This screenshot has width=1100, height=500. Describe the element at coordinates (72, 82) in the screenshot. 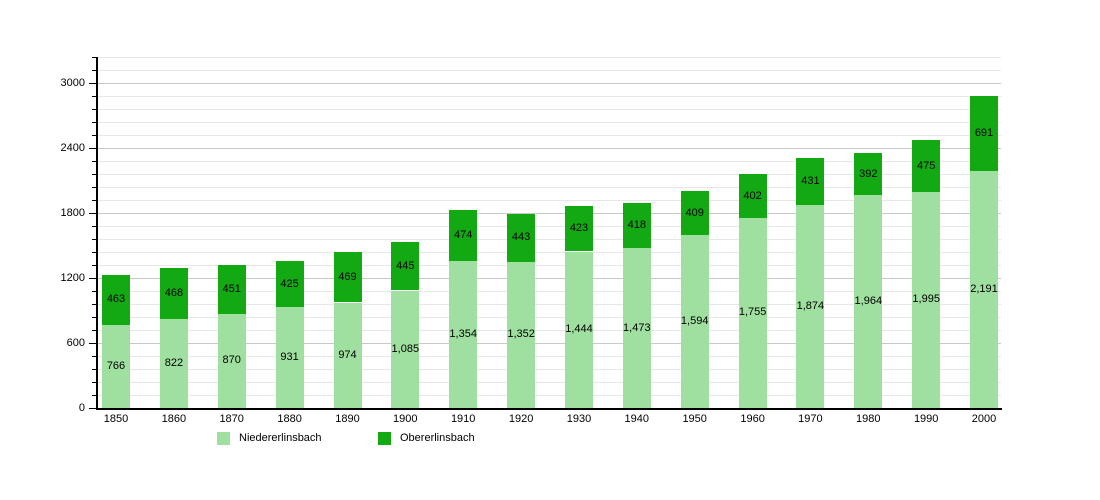

I see `y-axis-tick-label: 3000` at that location.